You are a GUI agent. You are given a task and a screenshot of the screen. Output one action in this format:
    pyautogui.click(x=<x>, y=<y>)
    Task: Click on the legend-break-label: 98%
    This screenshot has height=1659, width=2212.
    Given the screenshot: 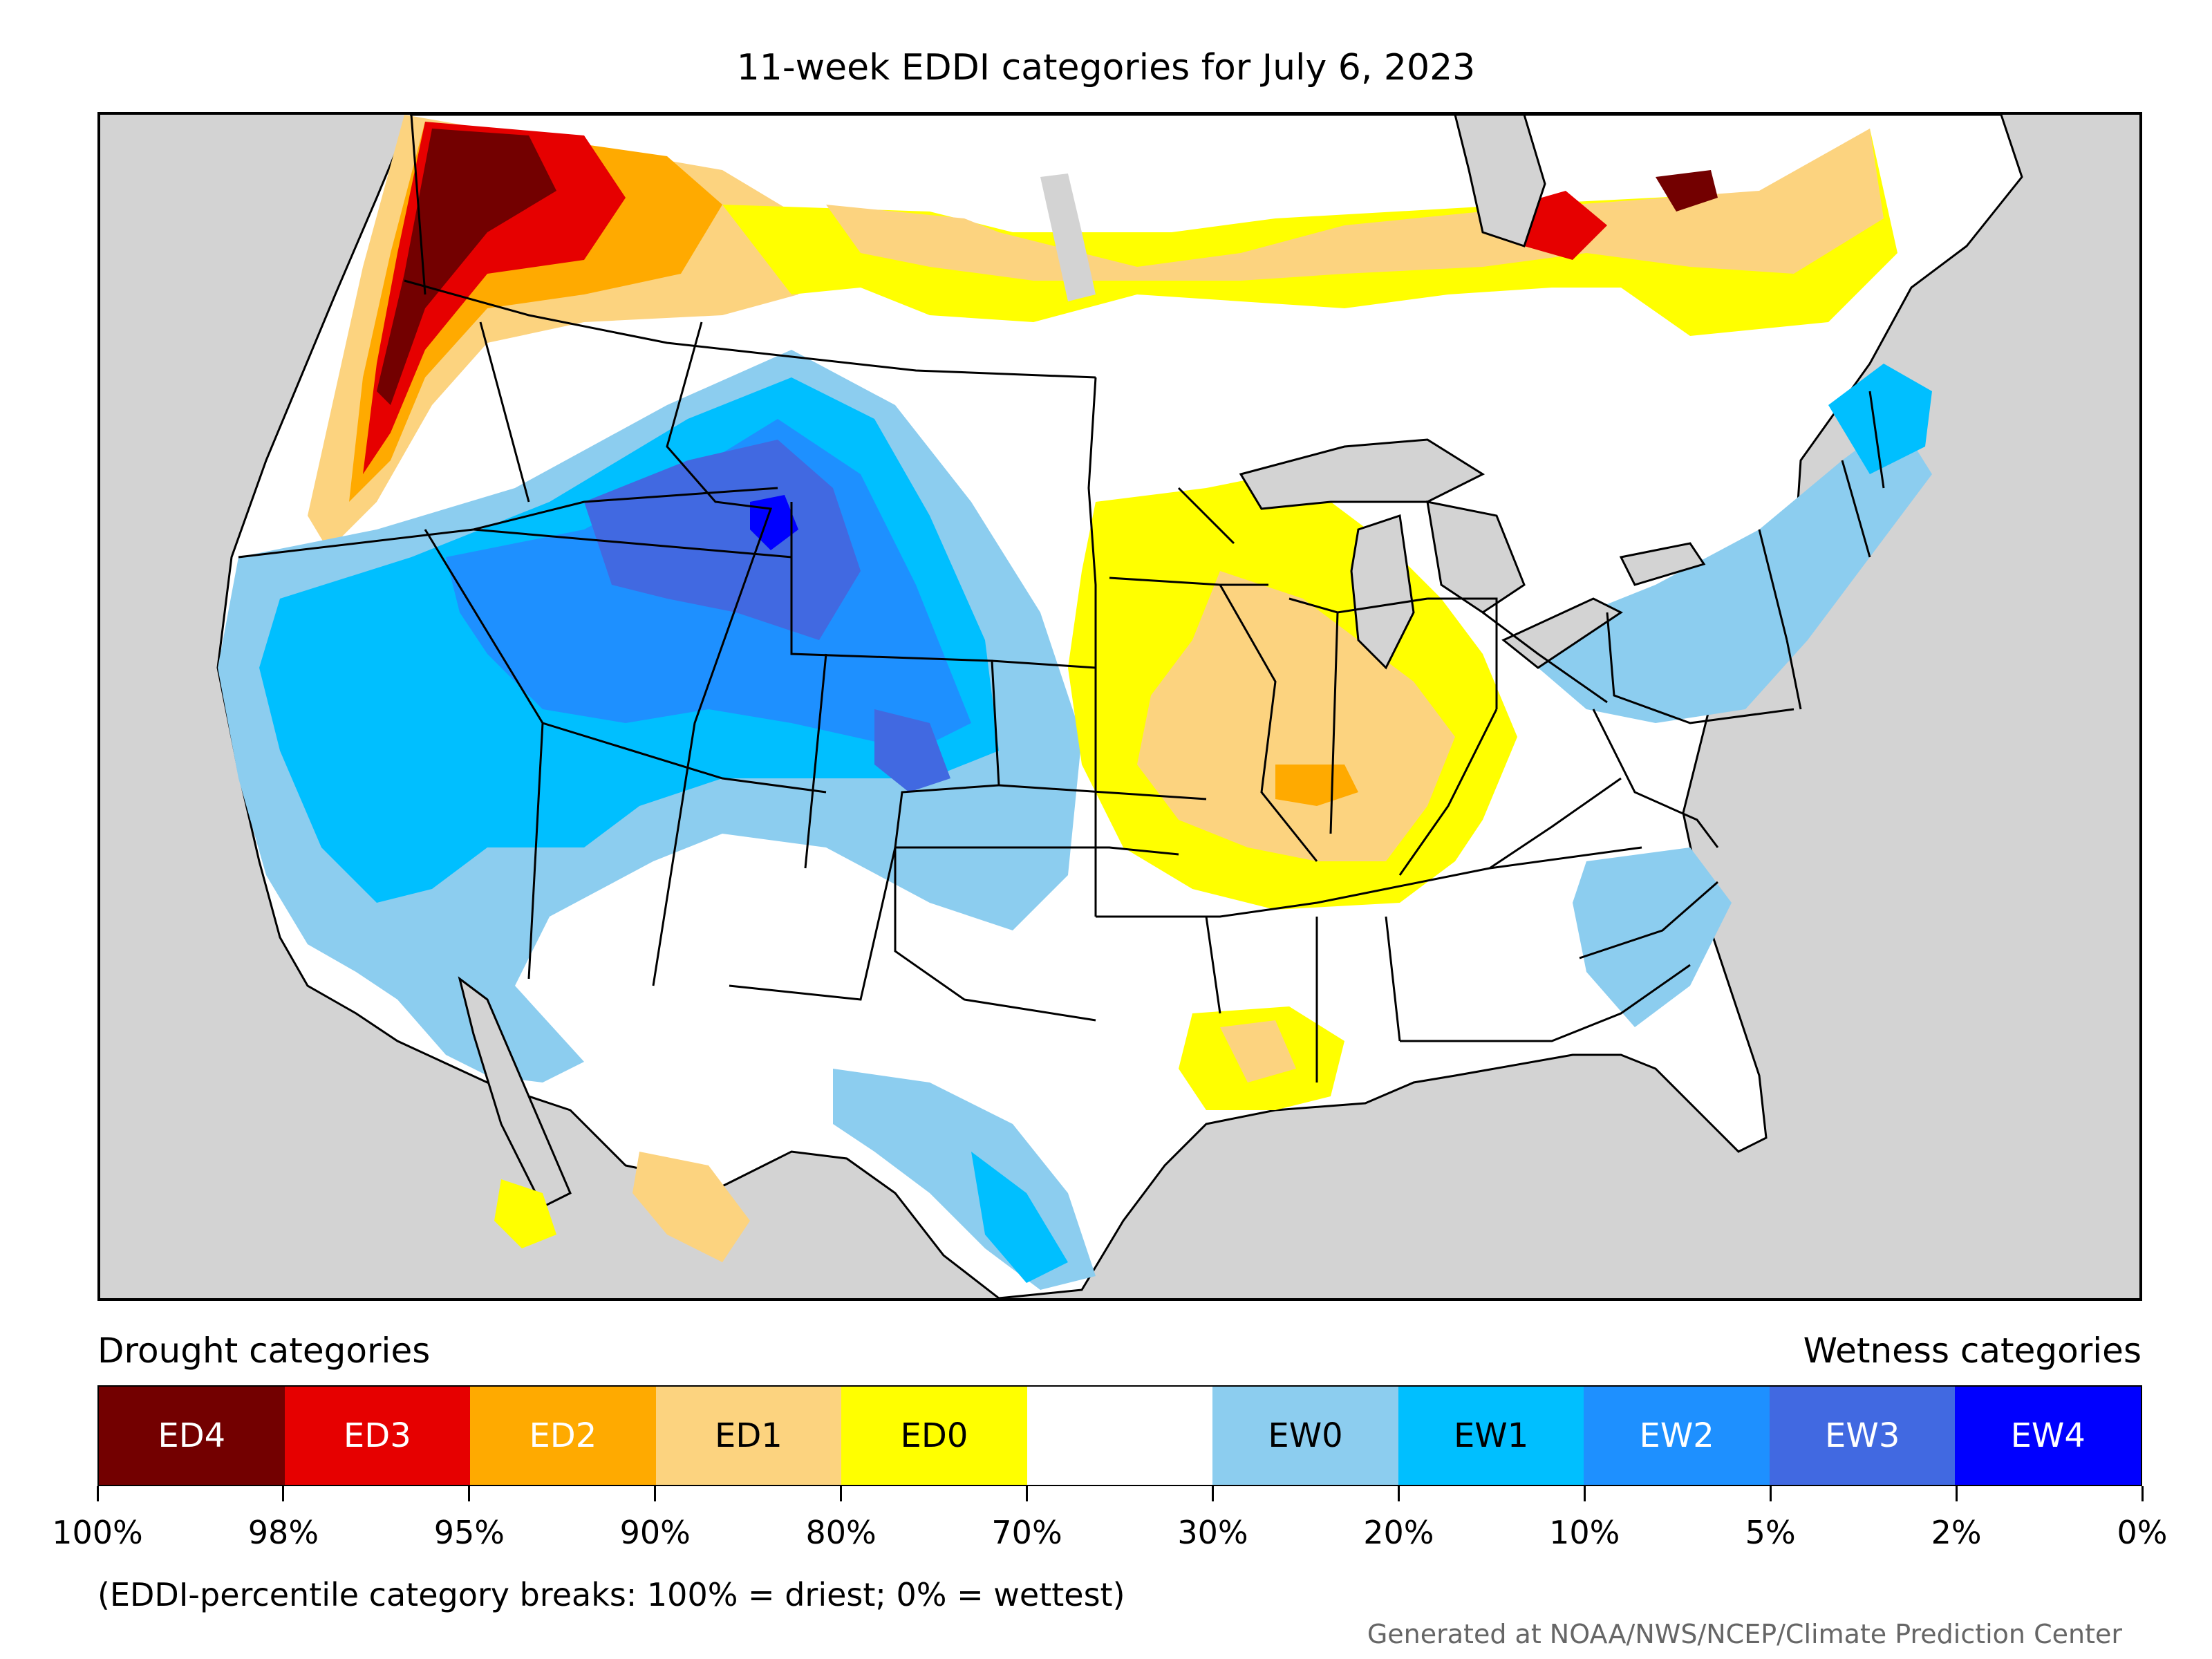 What is the action you would take?
    pyautogui.click(x=283, y=1532)
    